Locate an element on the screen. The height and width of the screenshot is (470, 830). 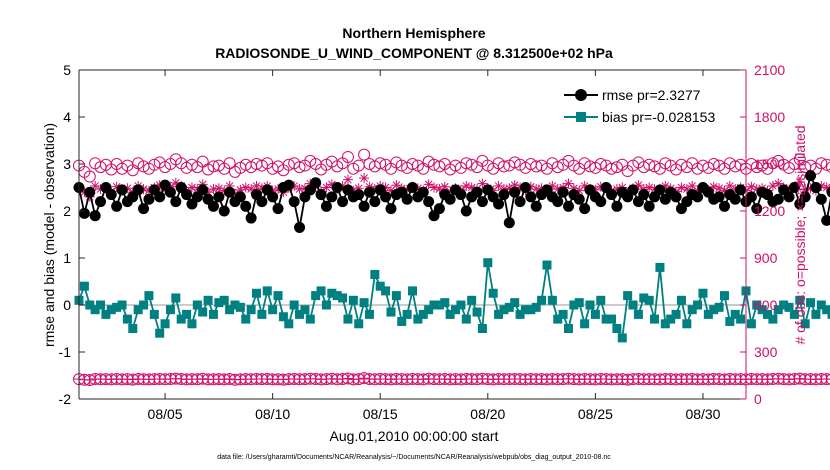
y-right-tick-label: 900 is located at coordinates (766, 258).